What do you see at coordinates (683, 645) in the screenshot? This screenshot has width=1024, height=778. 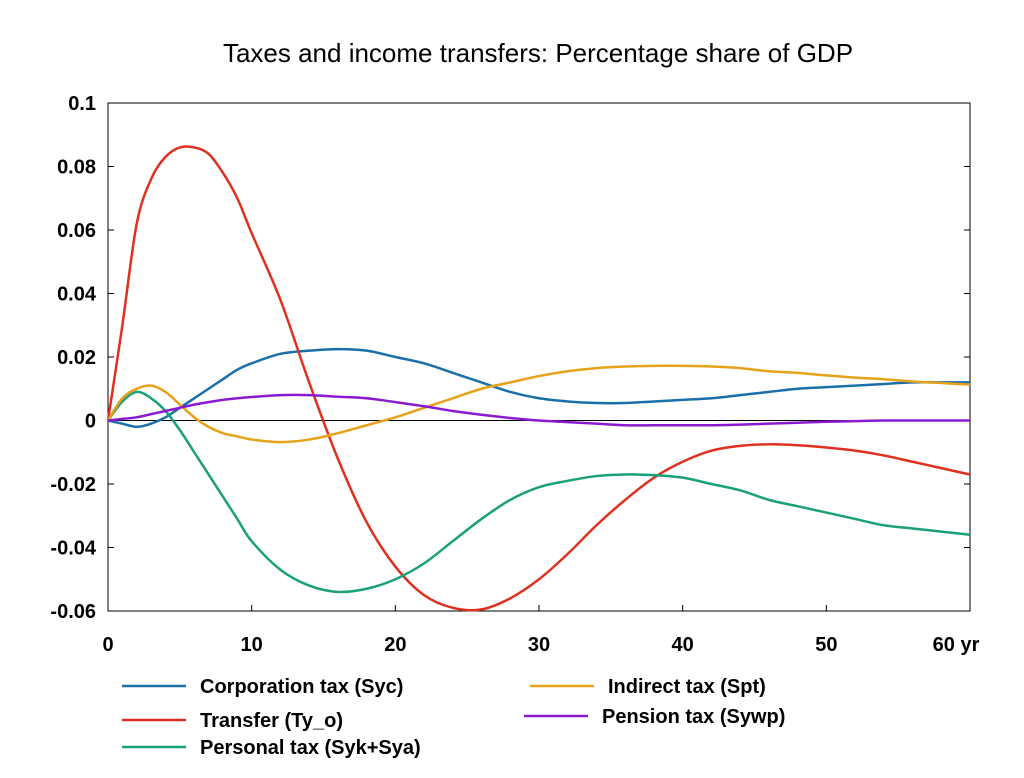 I see `x-tick-label: 40` at bounding box center [683, 645].